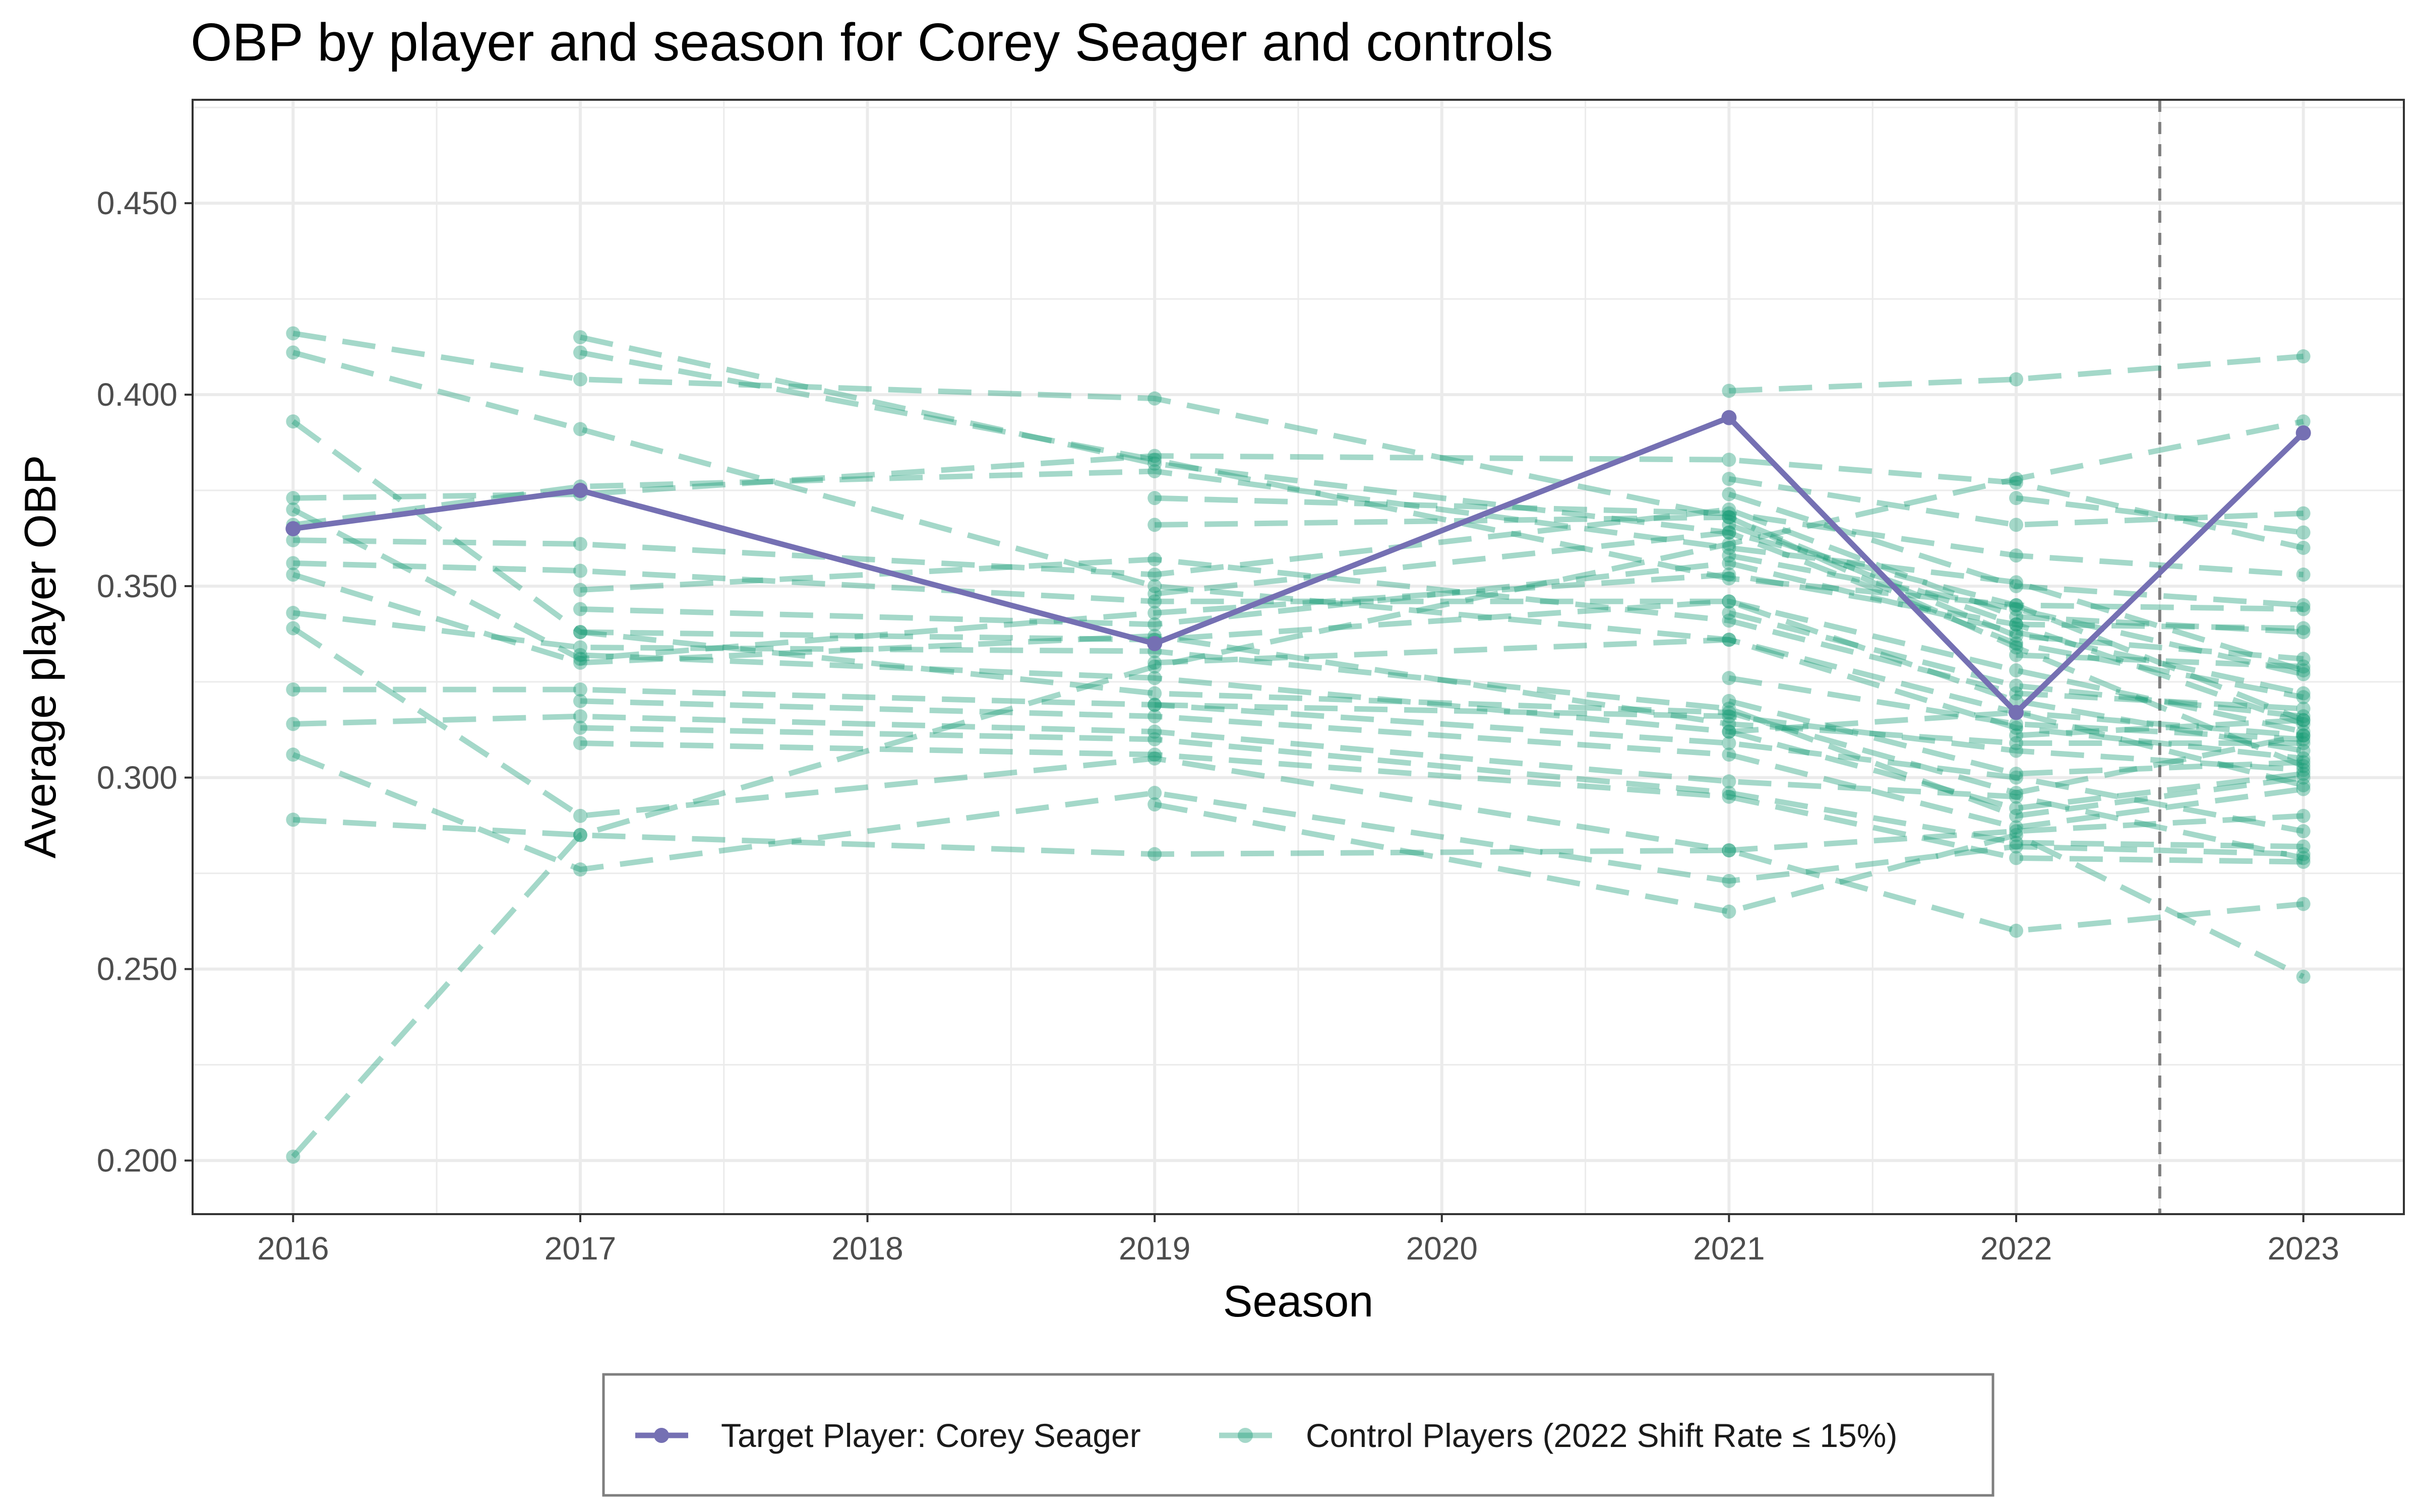 The width and height of the screenshot is (2420, 1512). I want to click on y-tick-label: 0.200, so click(137, 1161).